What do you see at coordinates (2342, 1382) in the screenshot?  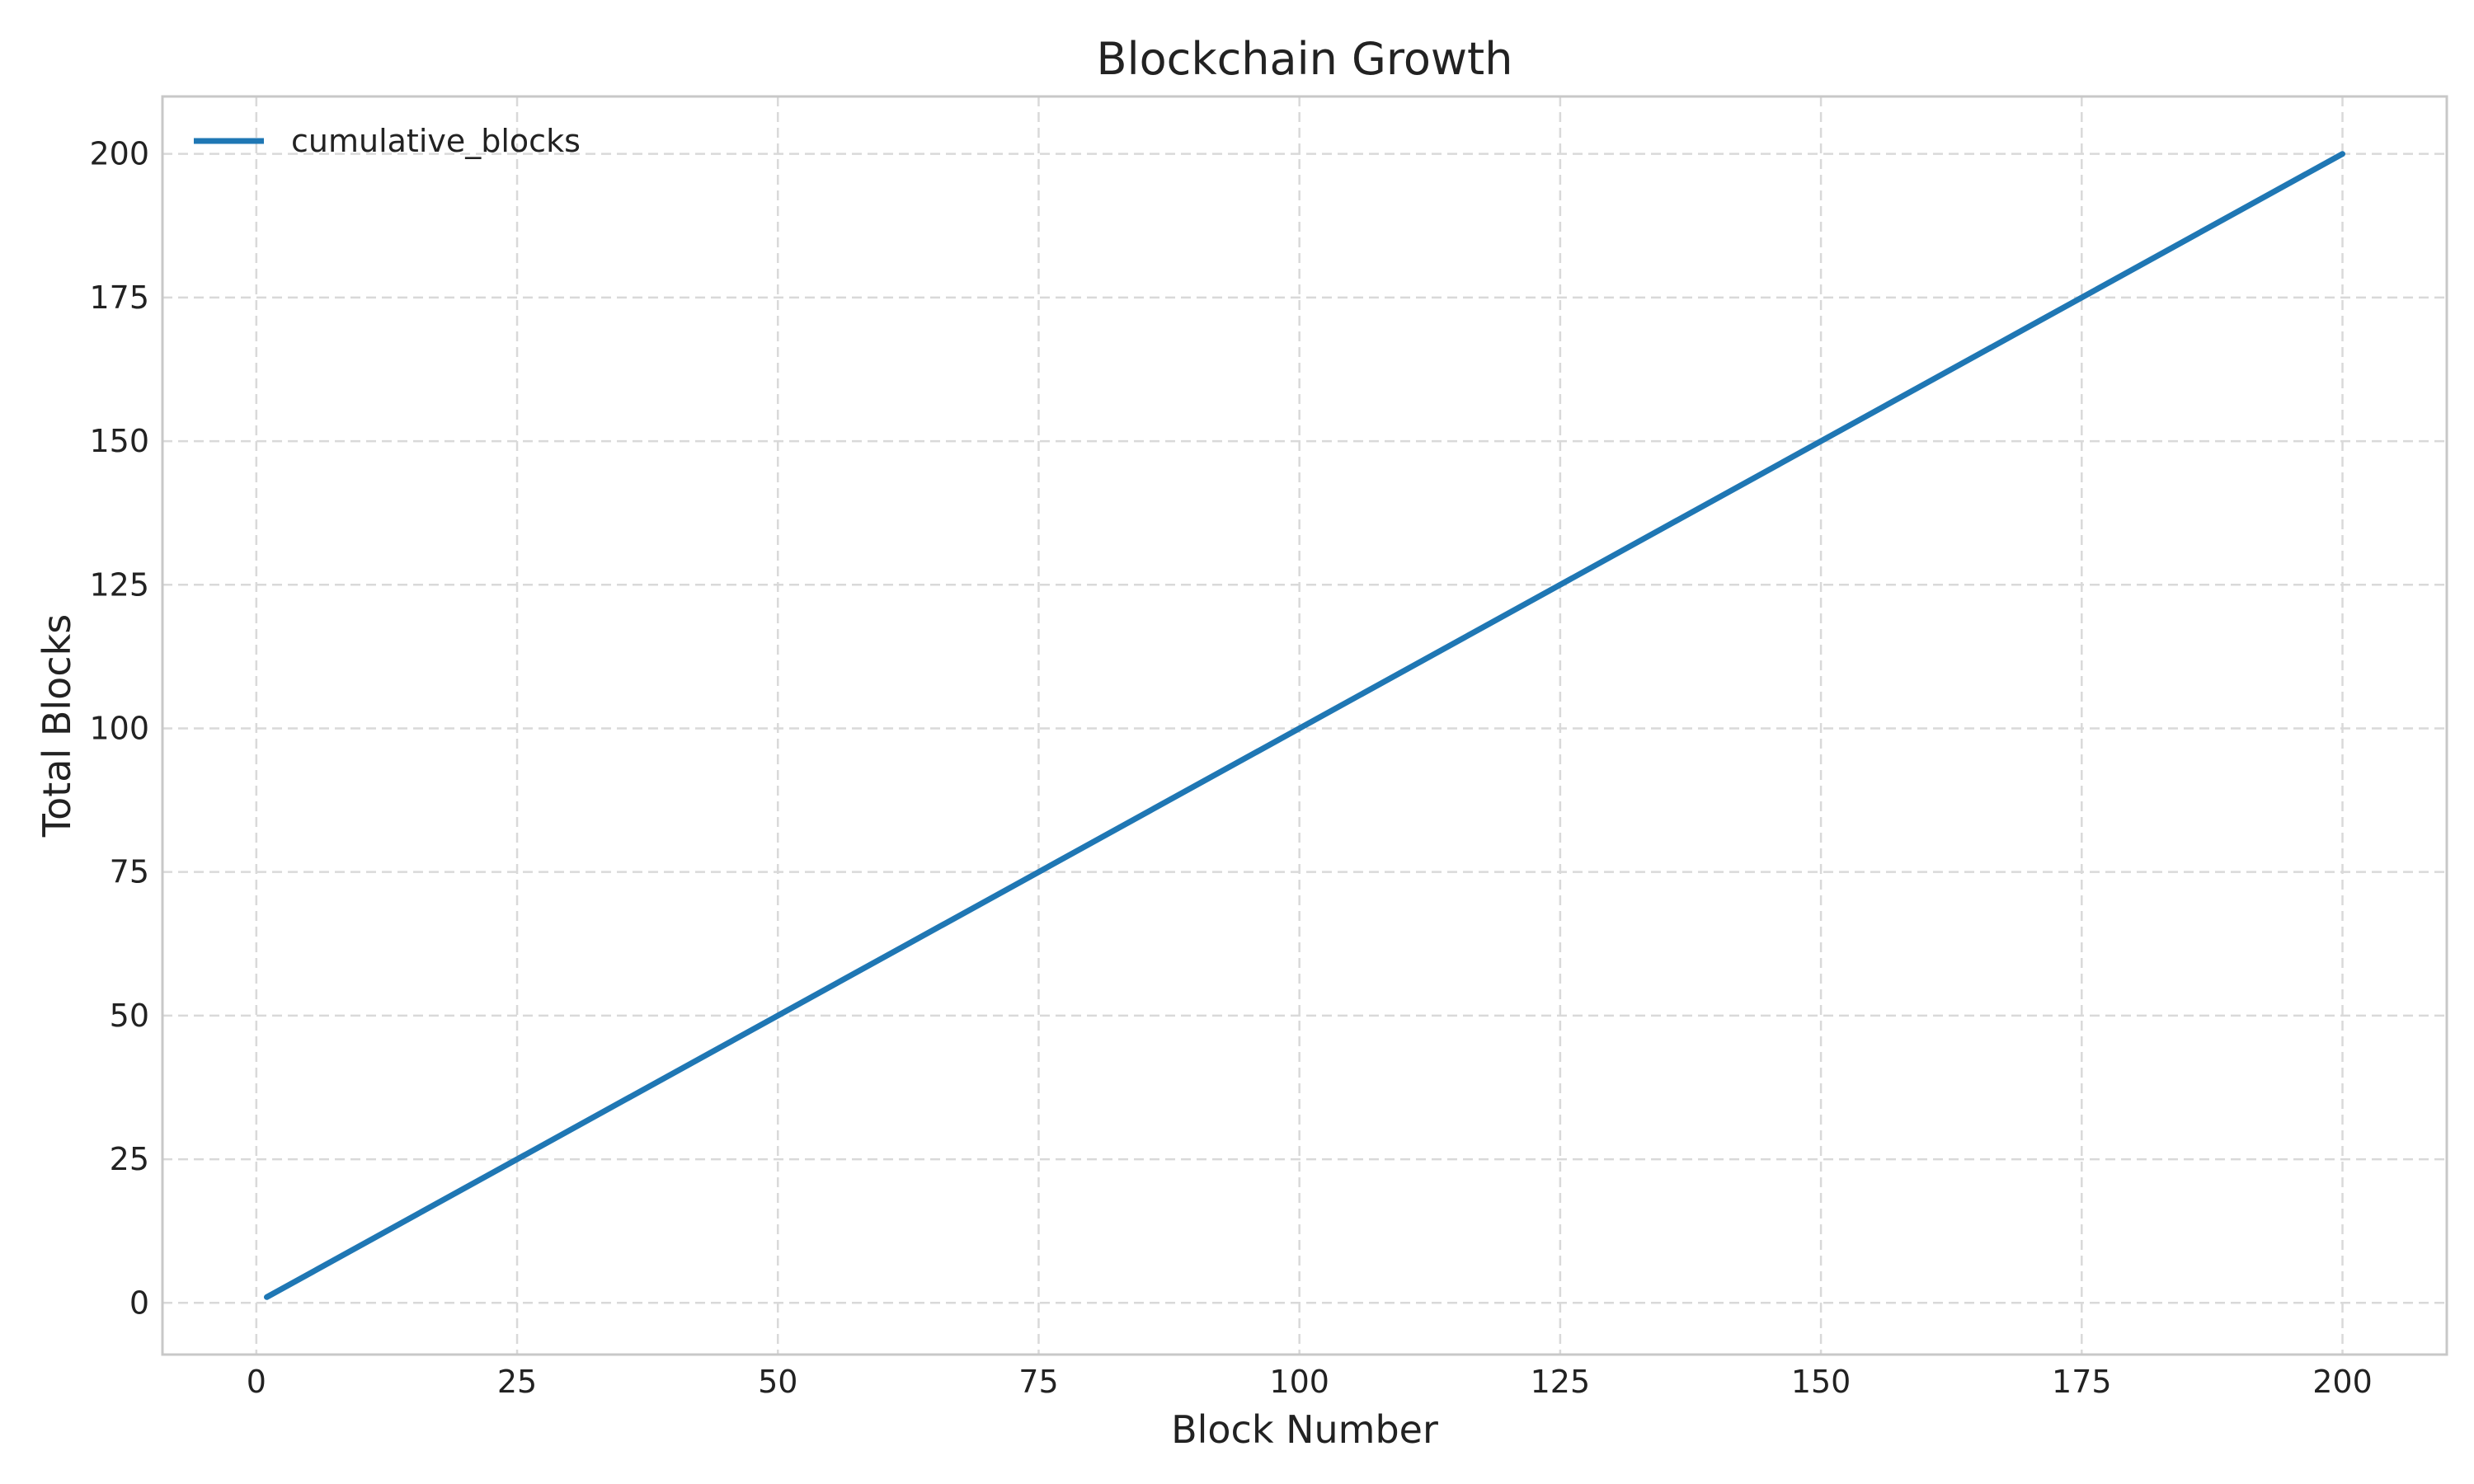 I see `x-tick-label: 200` at bounding box center [2342, 1382].